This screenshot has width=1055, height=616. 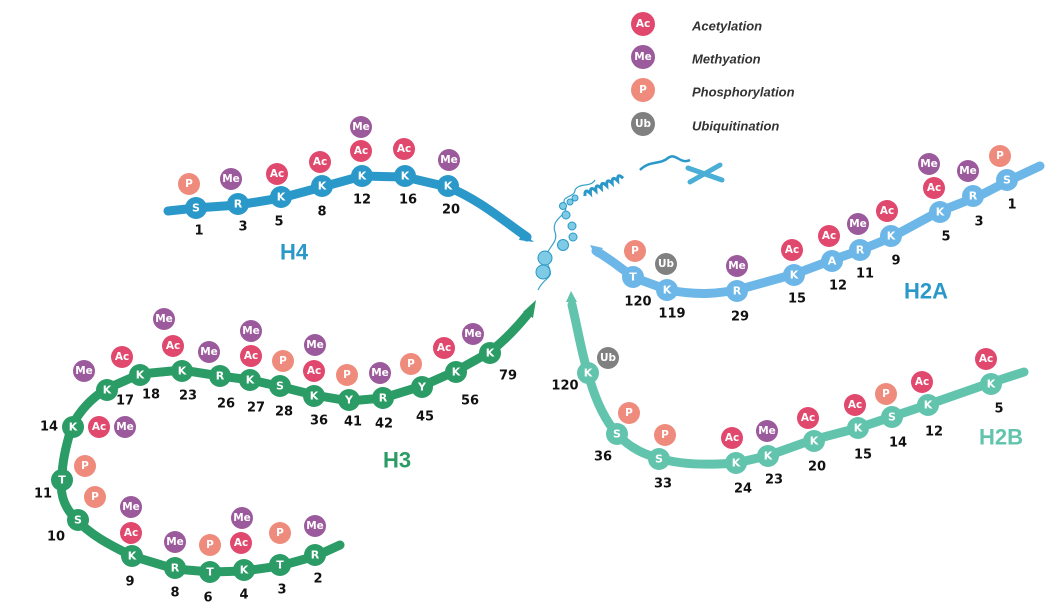 I want to click on svg-text: 120, so click(x=564, y=386).